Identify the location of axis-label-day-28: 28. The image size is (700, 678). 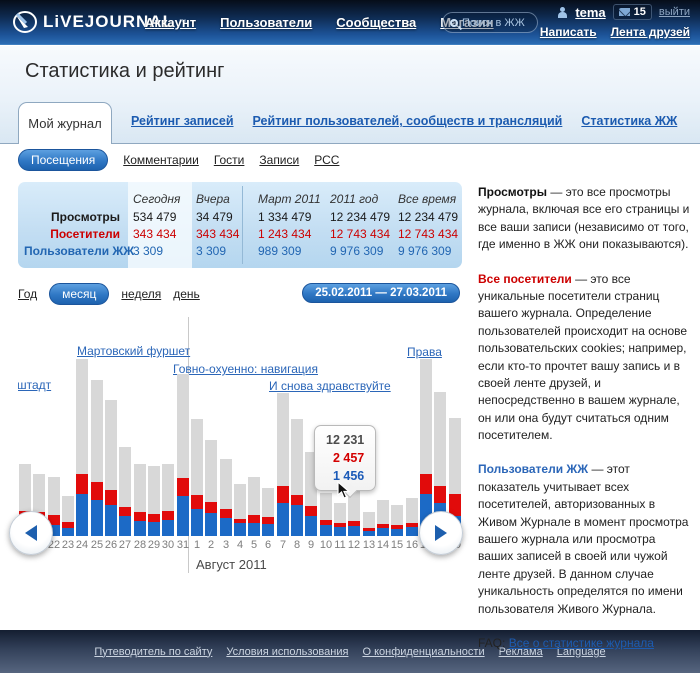
(140, 545).